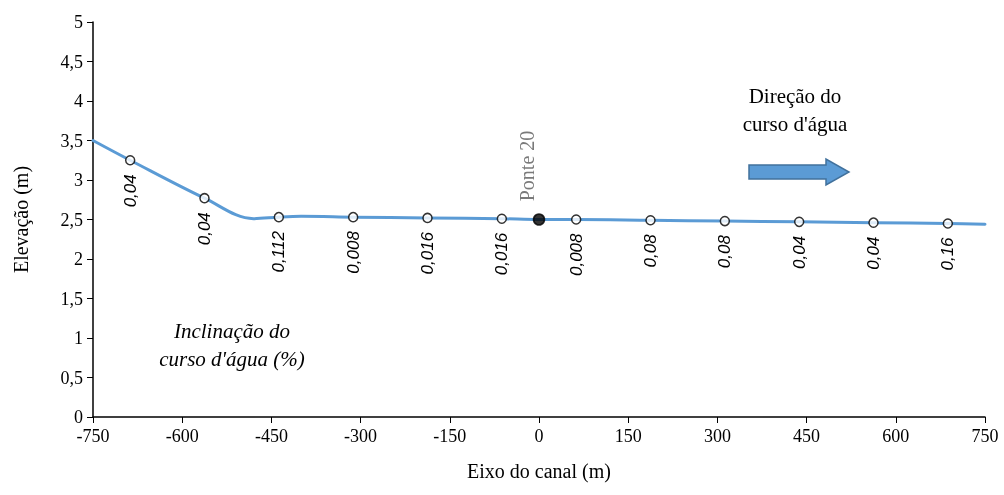 The height and width of the screenshot is (495, 1004). I want to click on y-tick-label: 3,5, so click(71, 140).